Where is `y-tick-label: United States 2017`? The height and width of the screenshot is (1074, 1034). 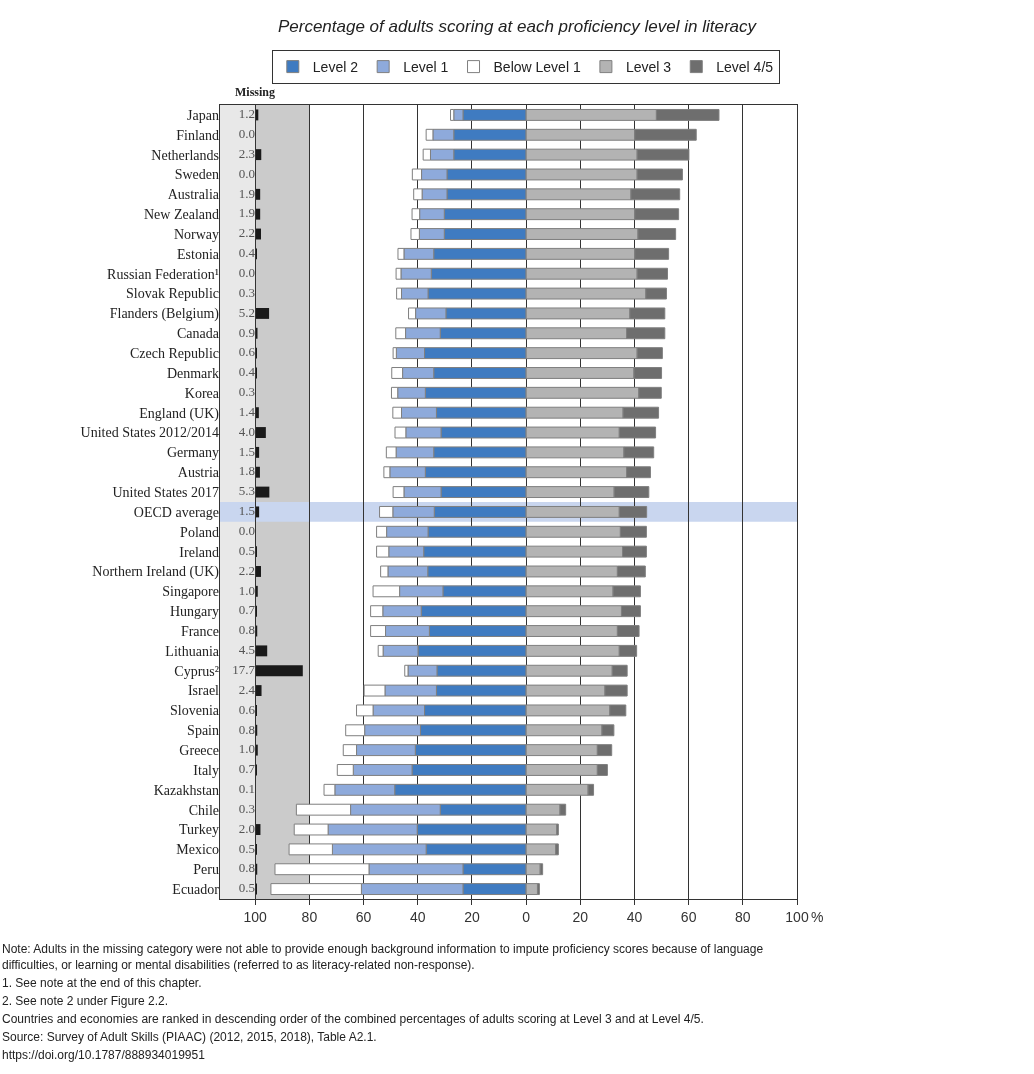
y-tick-label: United States 2017 is located at coordinates (165, 492).